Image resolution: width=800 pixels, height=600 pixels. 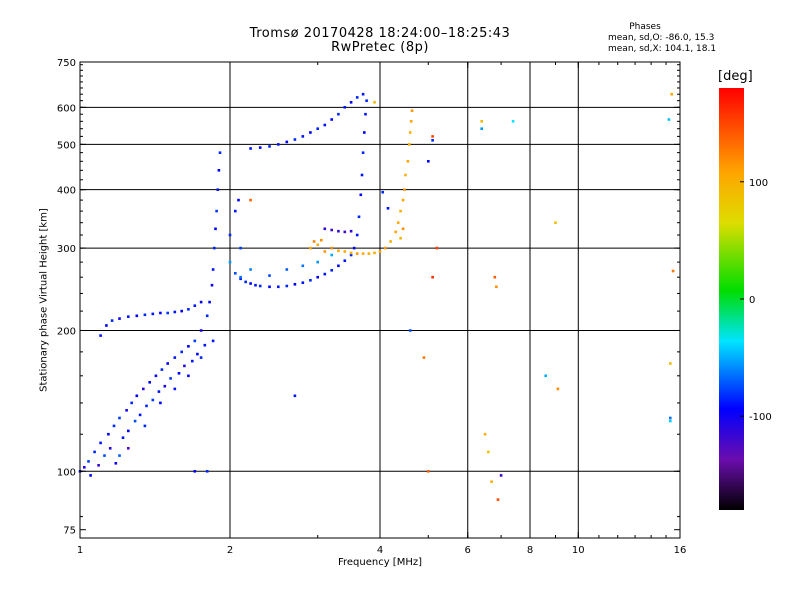 What do you see at coordinates (69, 531) in the screenshot?
I see `y-tick-label: 75` at bounding box center [69, 531].